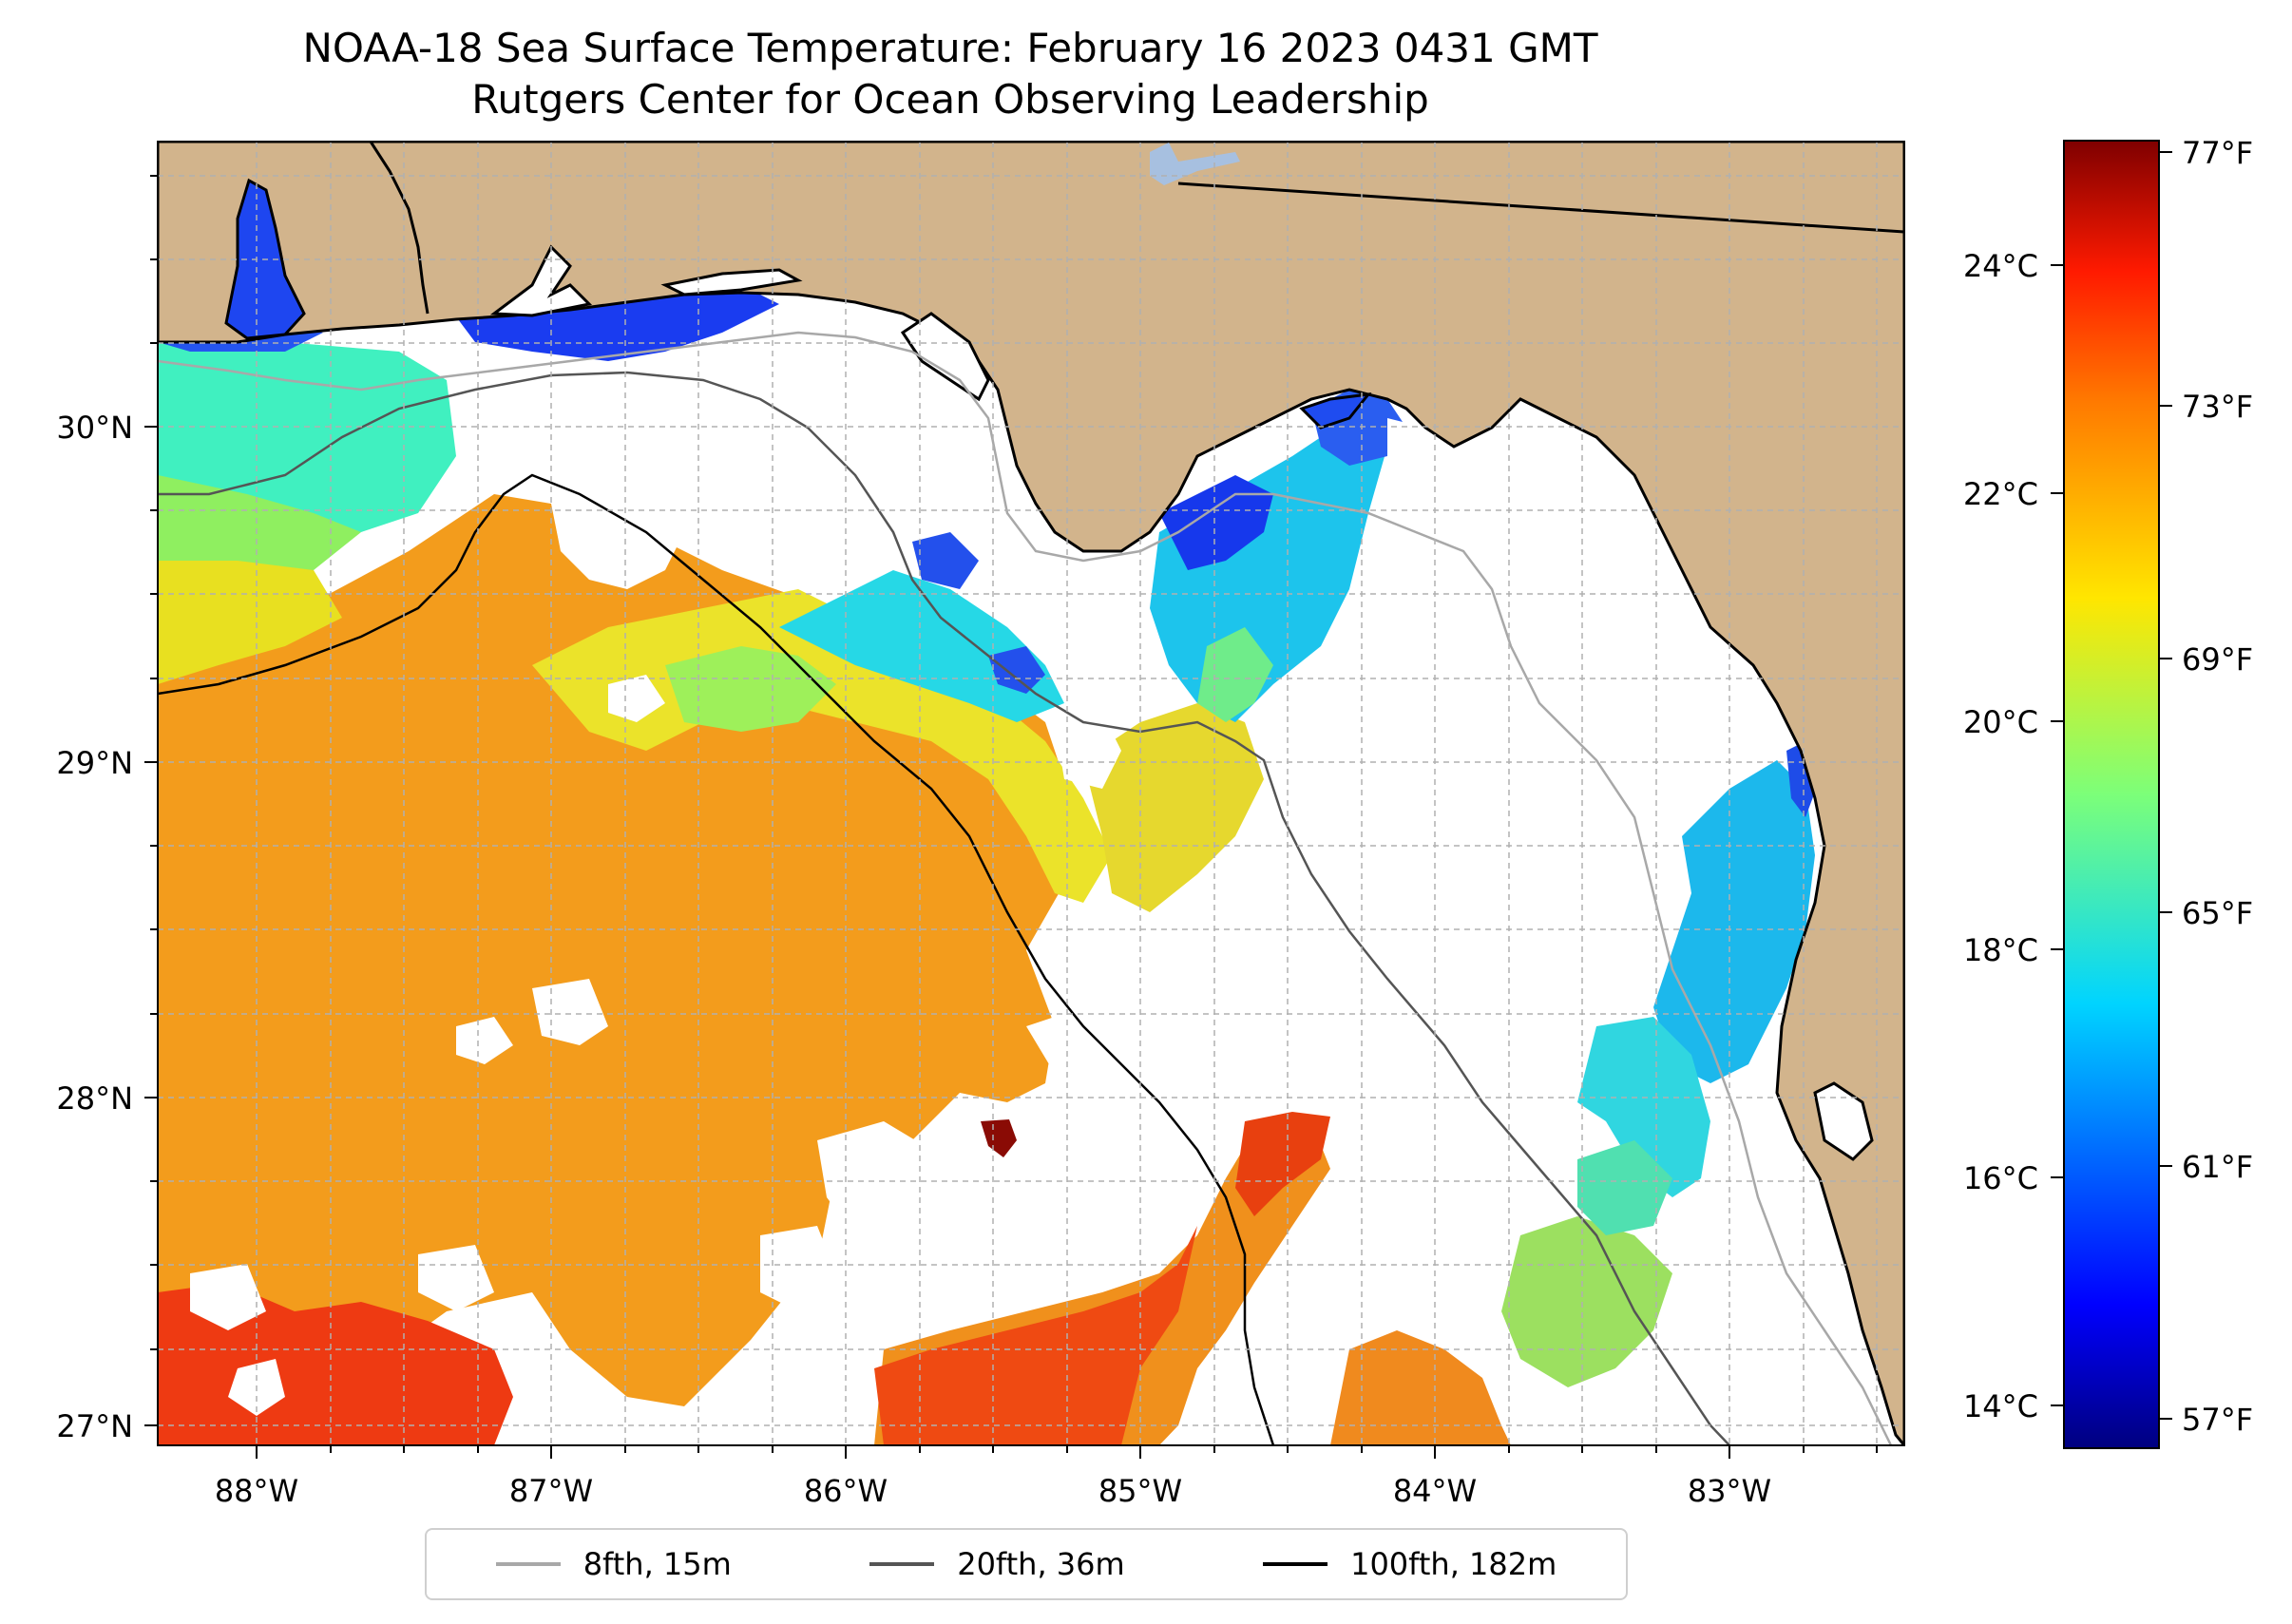 The width and height of the screenshot is (2292, 1624). What do you see at coordinates (1843, 1121) in the screenshot?
I see `tampa-bay-water` at bounding box center [1843, 1121].